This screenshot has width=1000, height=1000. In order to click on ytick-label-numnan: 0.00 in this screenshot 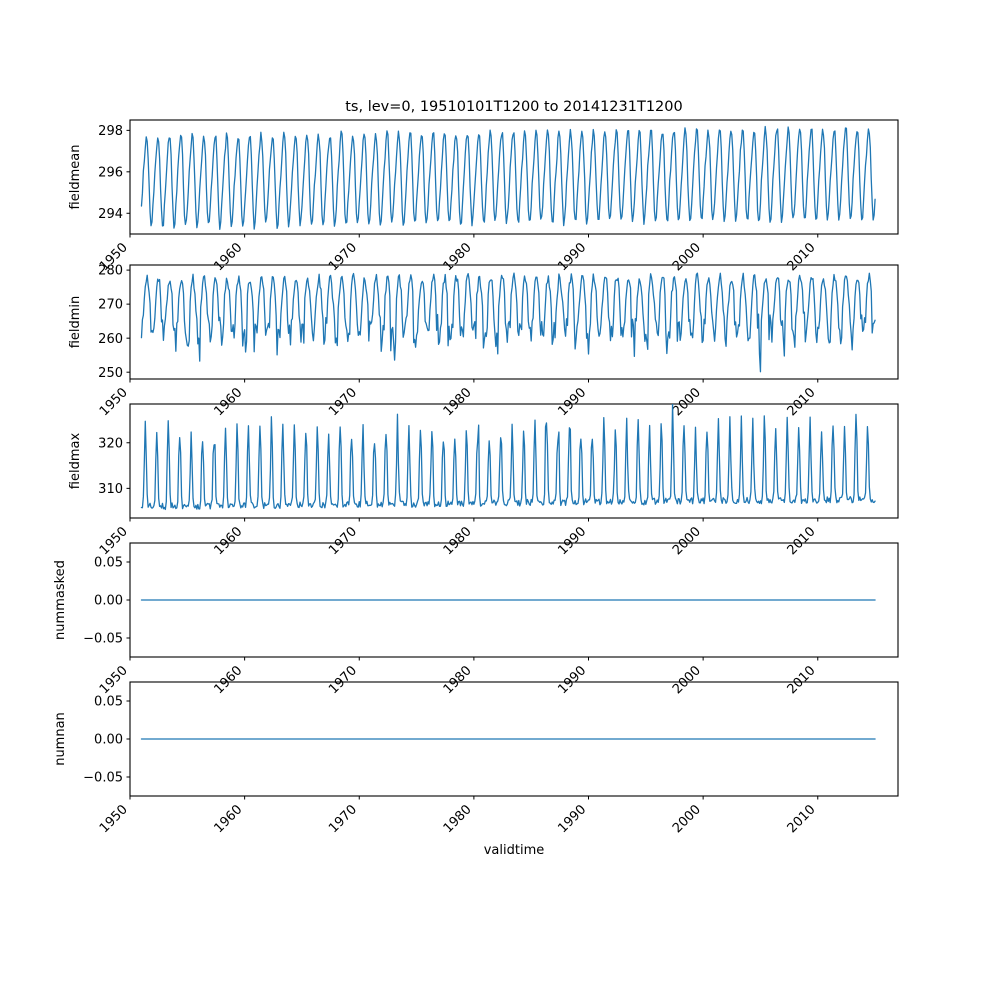, I will do `click(108, 740)`.